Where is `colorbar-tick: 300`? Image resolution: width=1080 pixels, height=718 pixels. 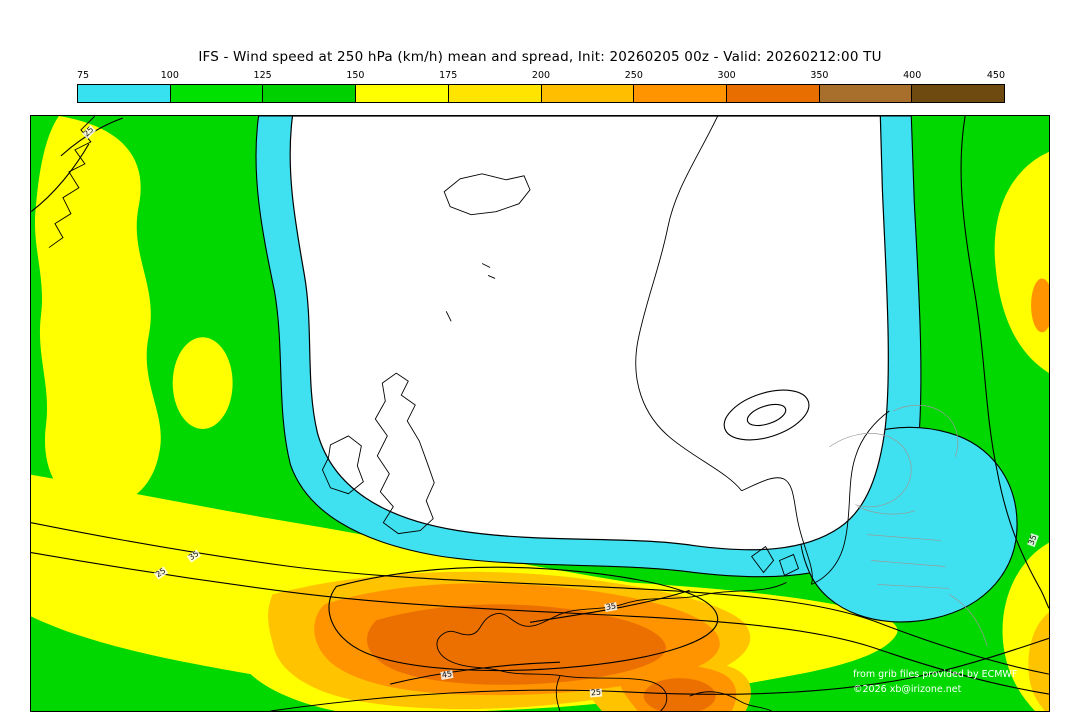
colorbar-tick: 300 is located at coordinates (726, 75).